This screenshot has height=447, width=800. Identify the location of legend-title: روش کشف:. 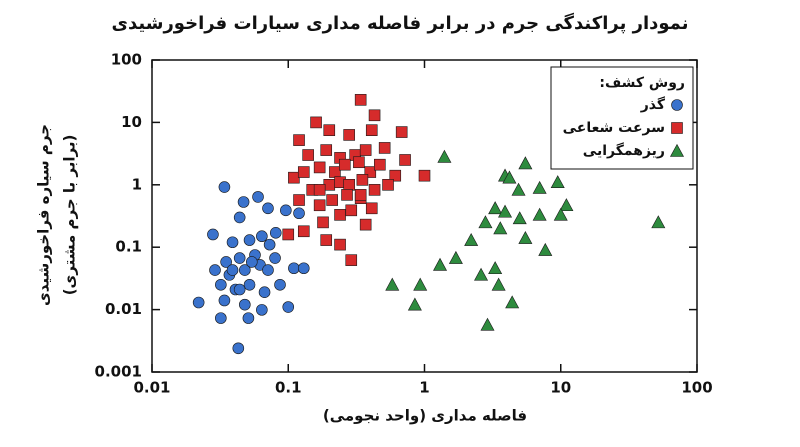
(642, 83).